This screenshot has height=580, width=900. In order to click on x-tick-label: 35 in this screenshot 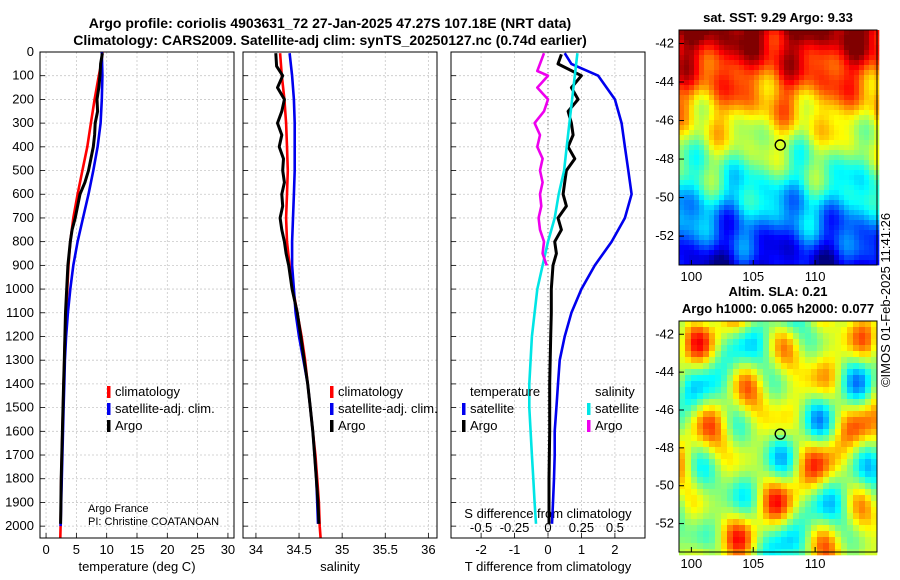, I will do `click(342, 549)`.